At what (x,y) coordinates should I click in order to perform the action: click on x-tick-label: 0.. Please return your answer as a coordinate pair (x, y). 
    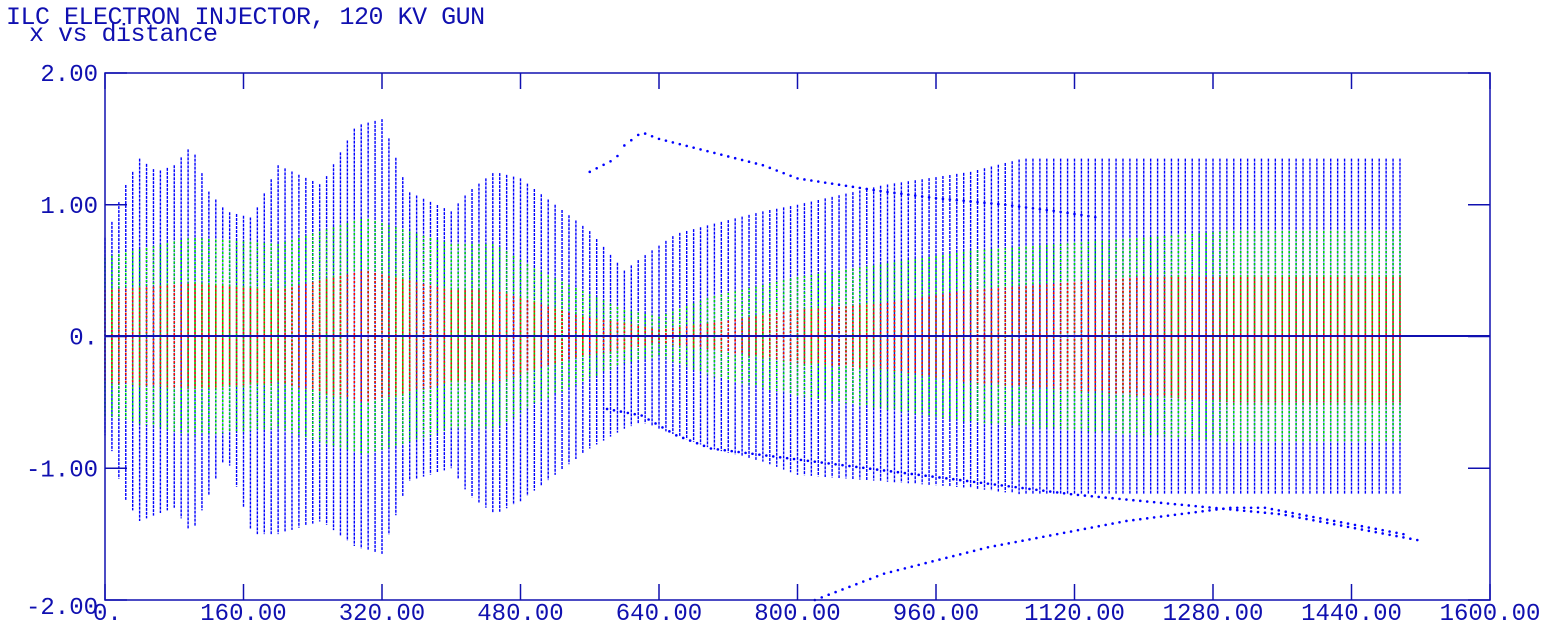
    Looking at the image, I should click on (107, 614).